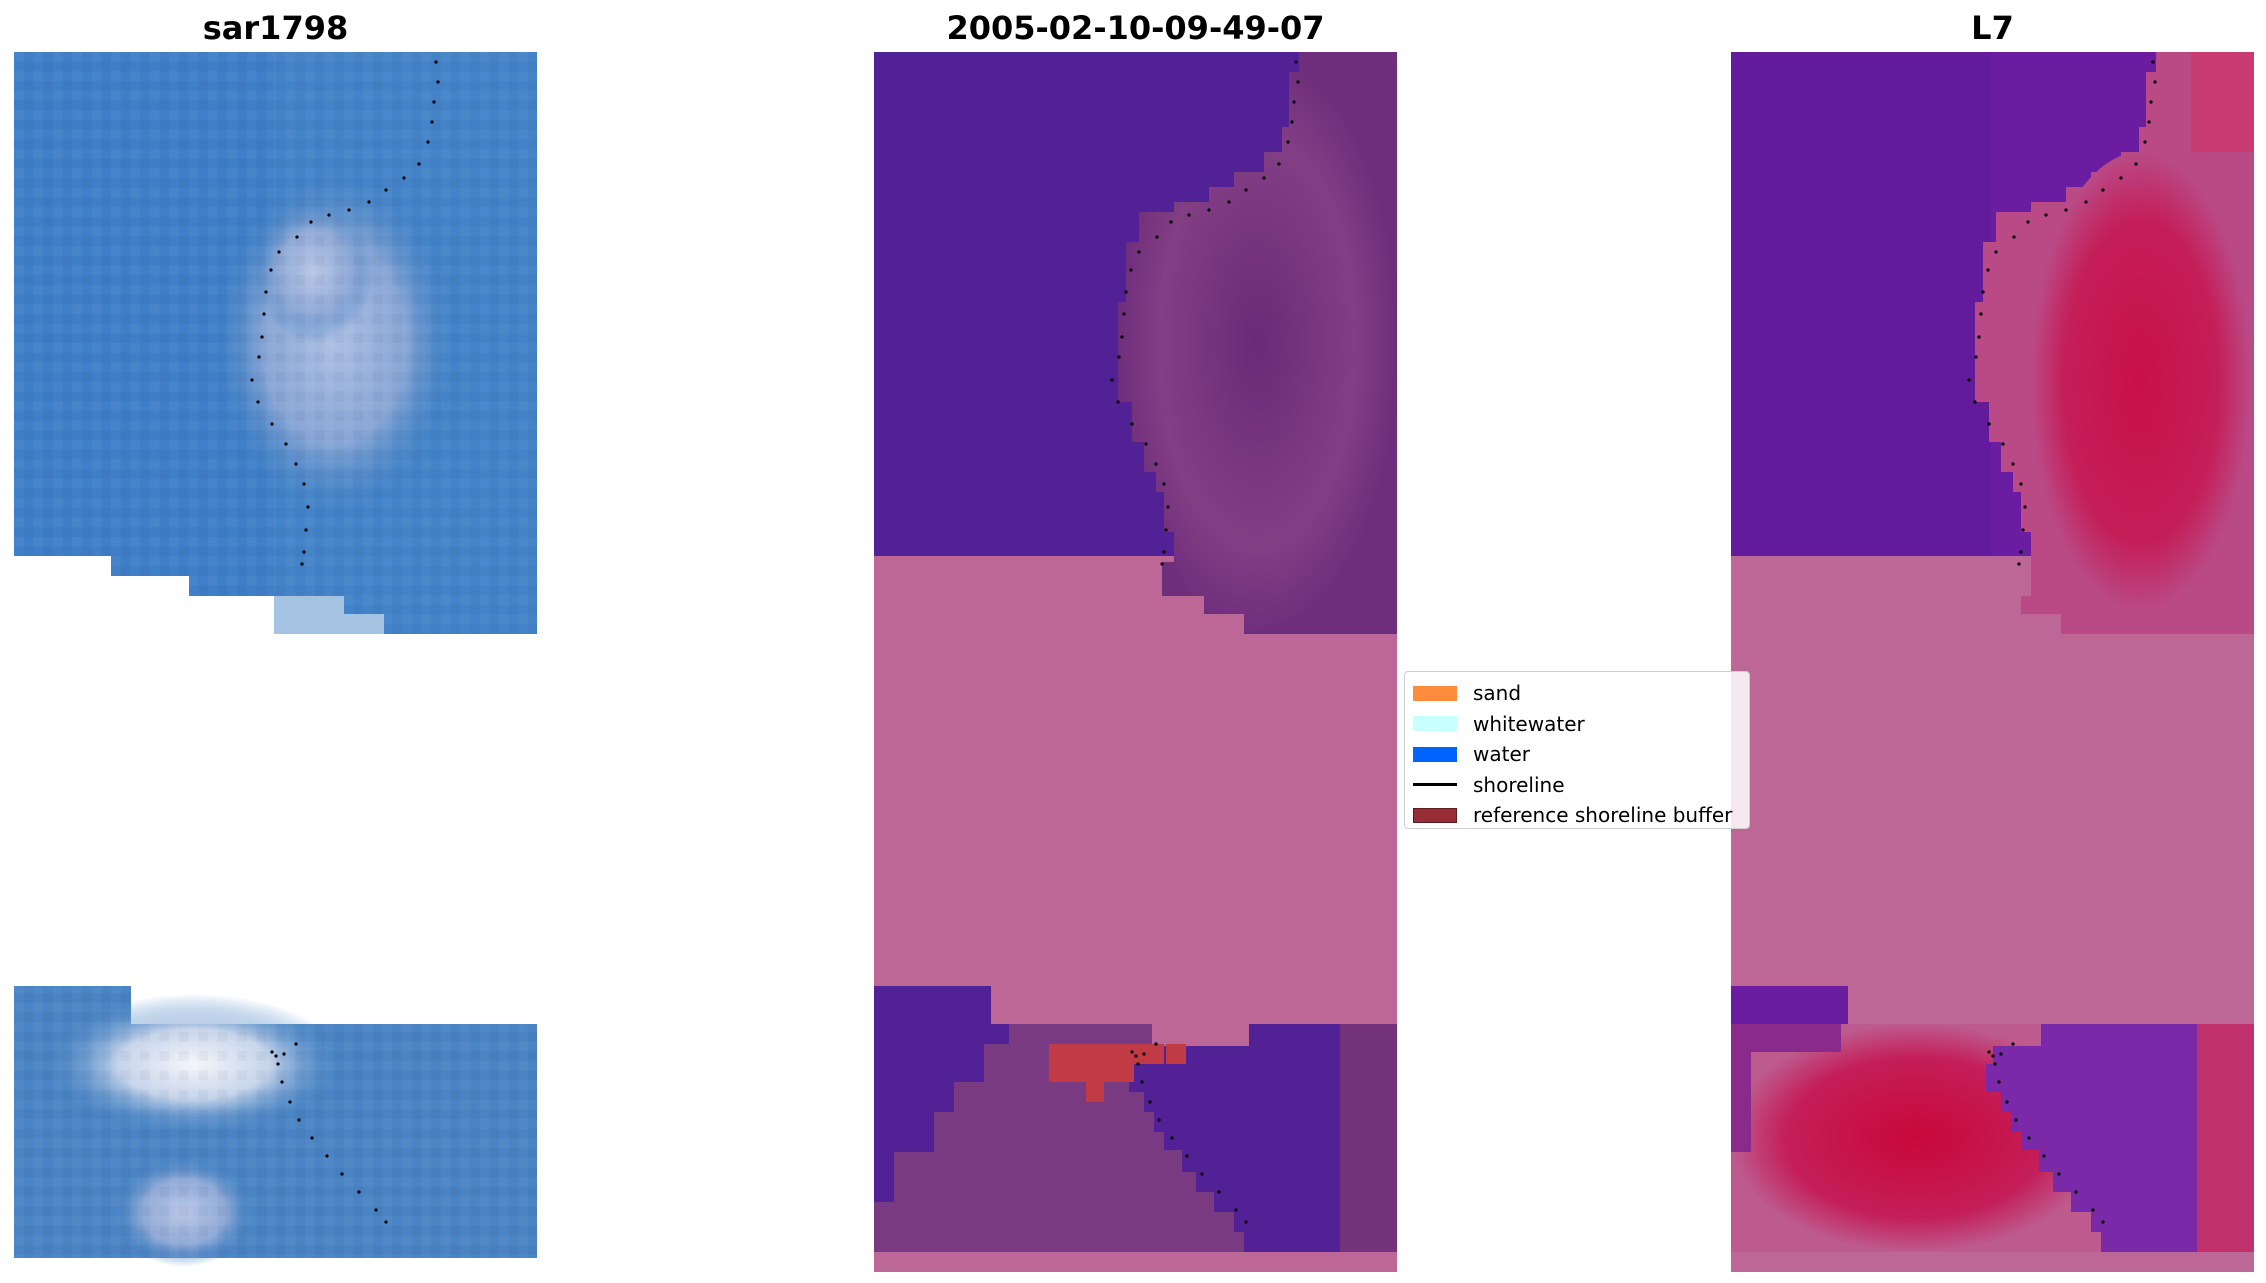 Image resolution: width=2266 pixels, height=1283 pixels. I want to click on legend-label-whitewater: whitewater, so click(1529, 723).